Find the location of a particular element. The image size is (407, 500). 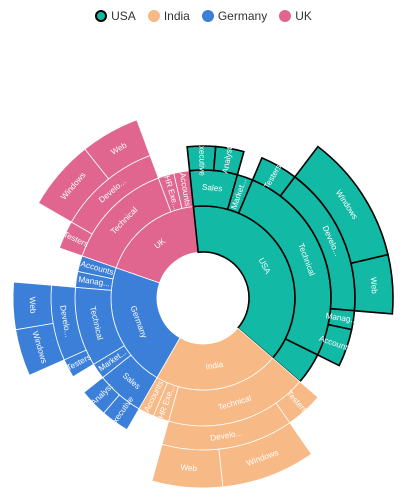

legend-label: India is located at coordinates (176, 16).